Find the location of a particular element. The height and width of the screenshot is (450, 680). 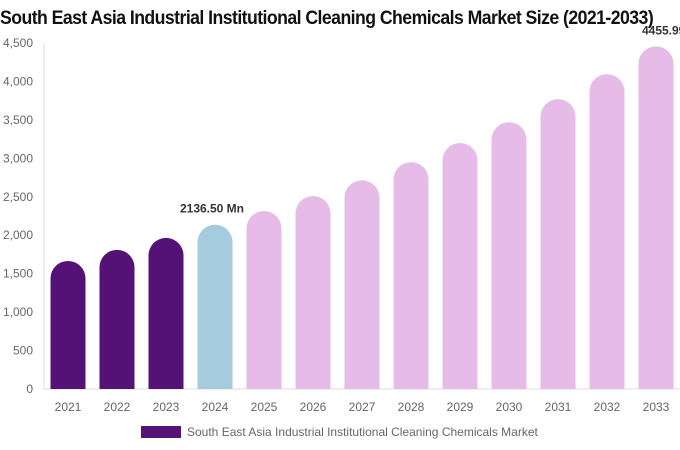

y-tick-label: 1,000 is located at coordinates (18, 312).